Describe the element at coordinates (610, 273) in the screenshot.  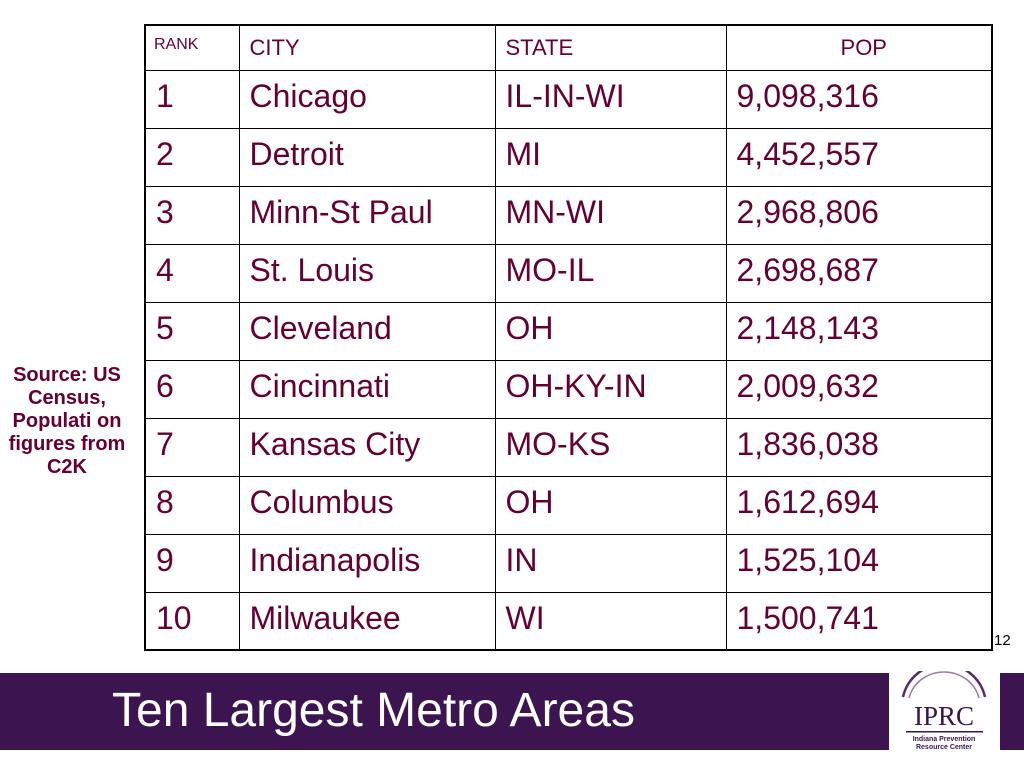
I see `state-cell: MO-IL` at that location.